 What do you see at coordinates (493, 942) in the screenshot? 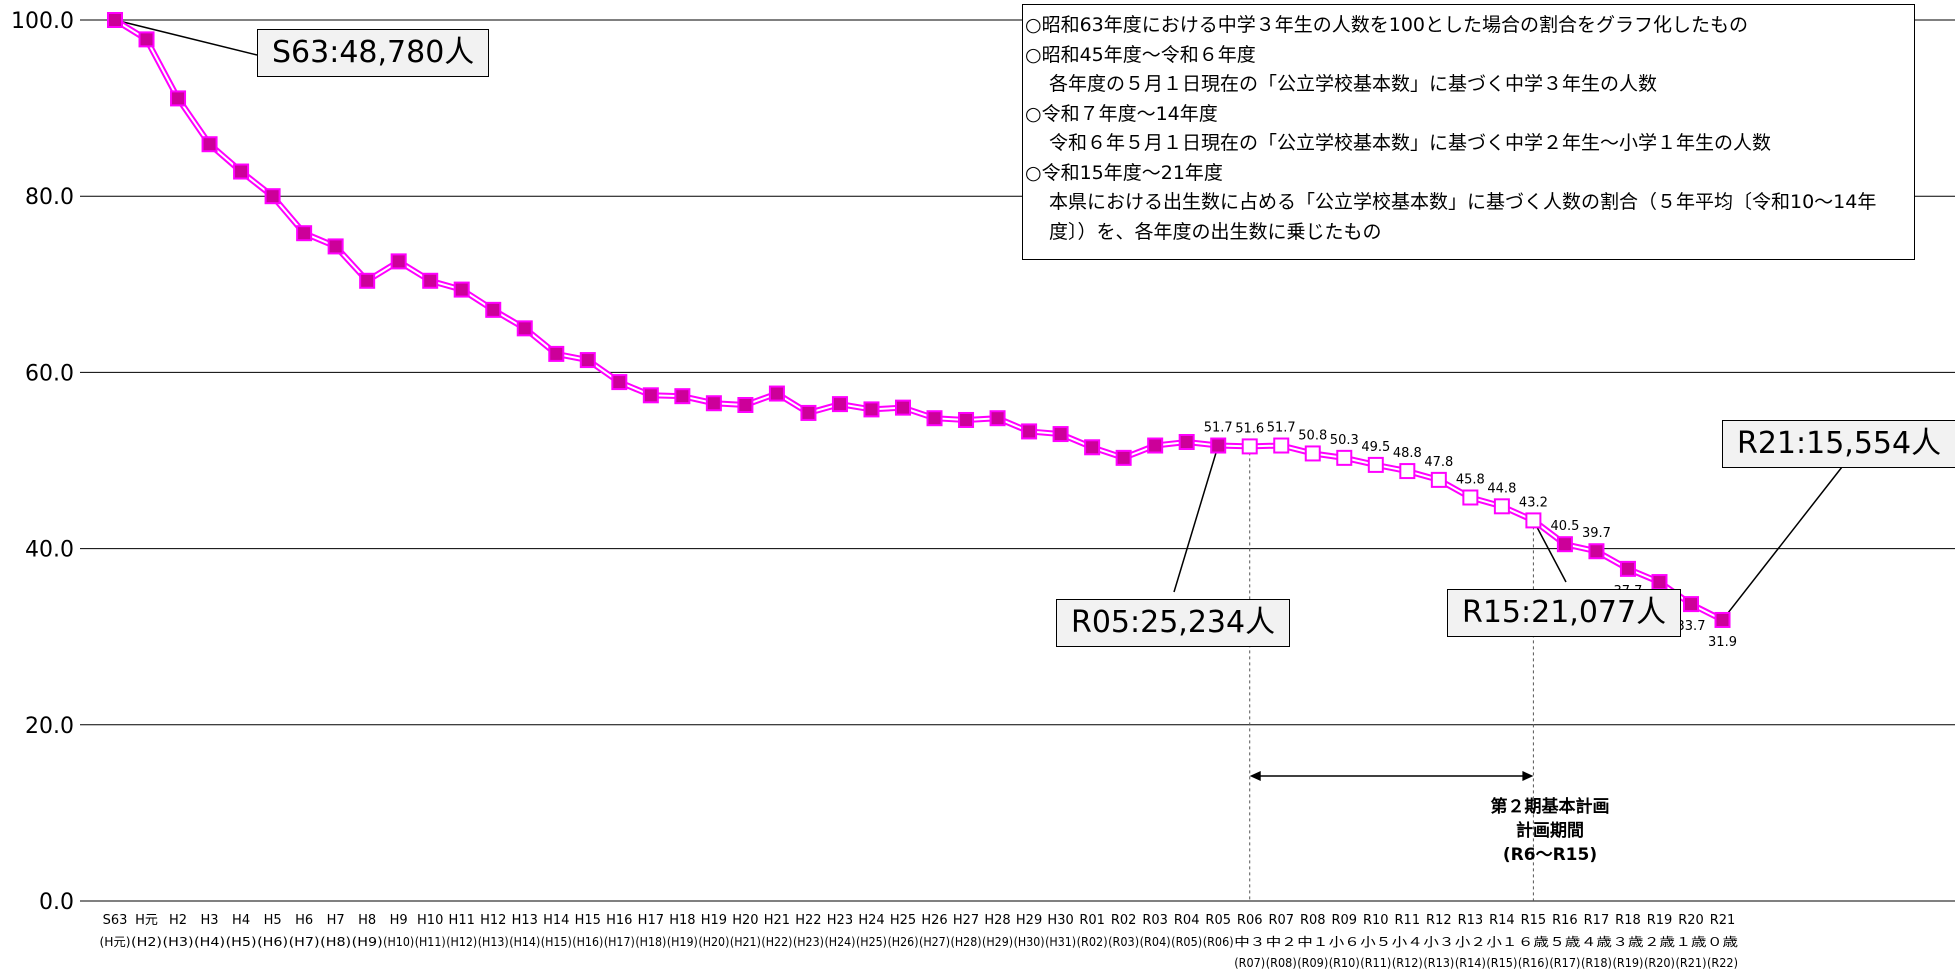
I see `x-tick-sublabel: (H13)` at bounding box center [493, 942].